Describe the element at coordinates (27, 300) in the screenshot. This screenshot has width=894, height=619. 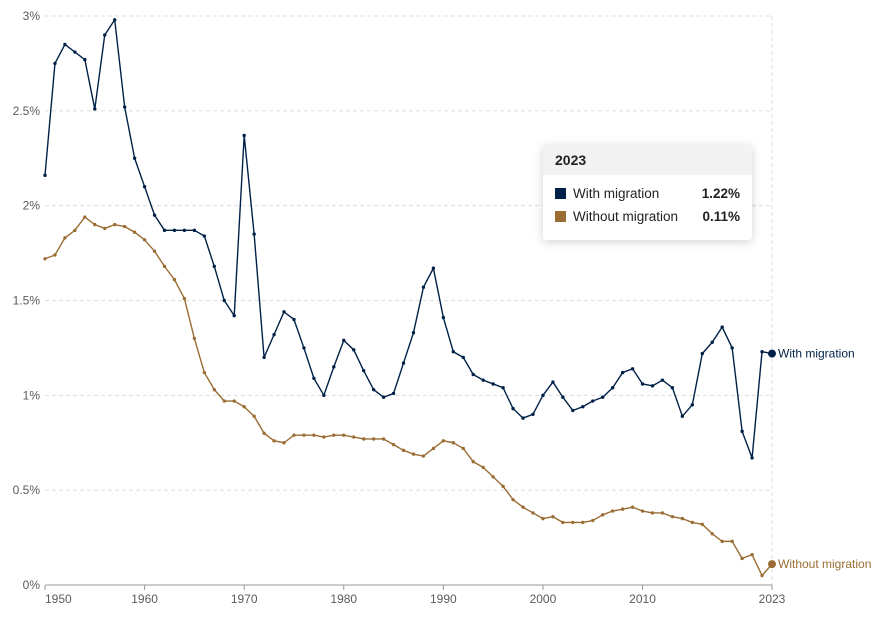
I see `y-axis-tick-labels: 0% 0.5% 1% 1.5% 2% 2.5% 3%` at that location.